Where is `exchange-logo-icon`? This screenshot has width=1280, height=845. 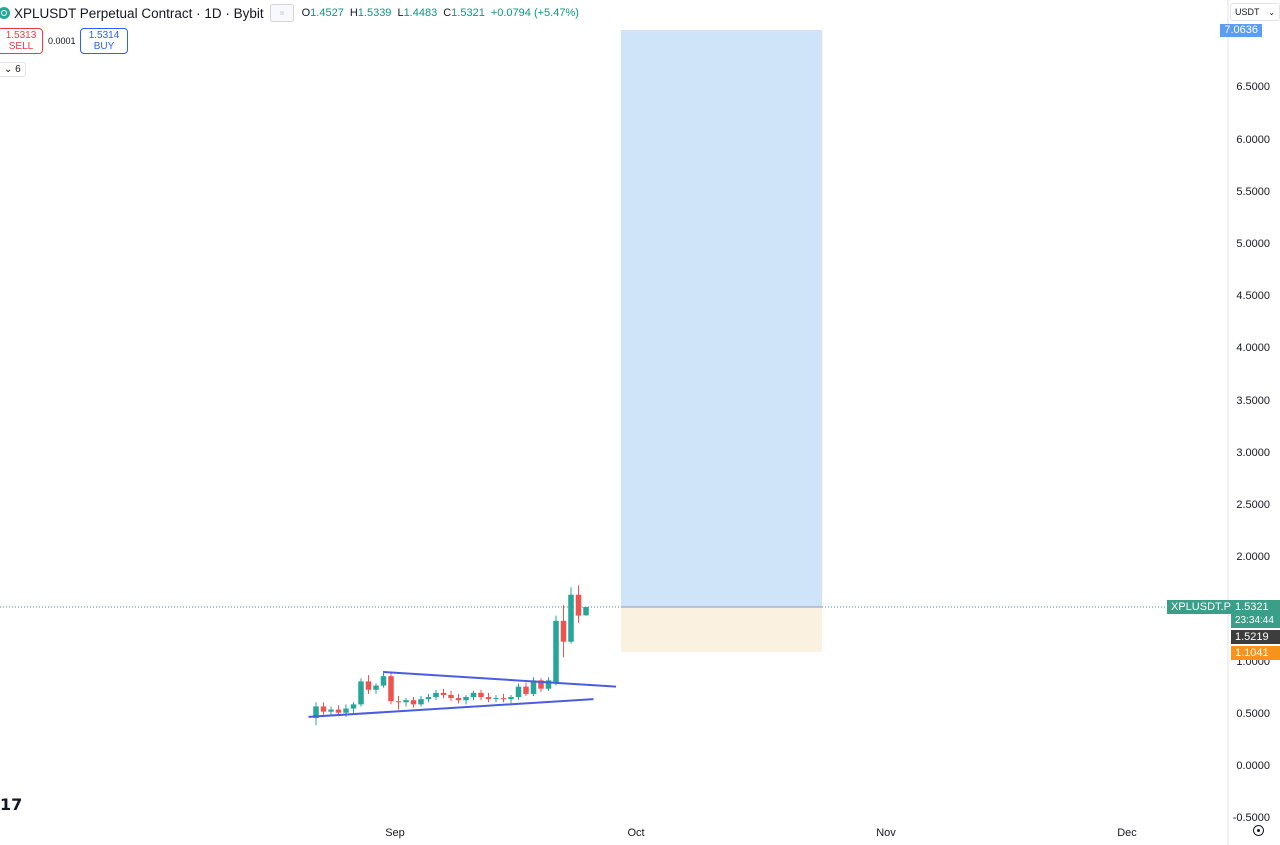 exchange-logo-icon is located at coordinates (5, 13).